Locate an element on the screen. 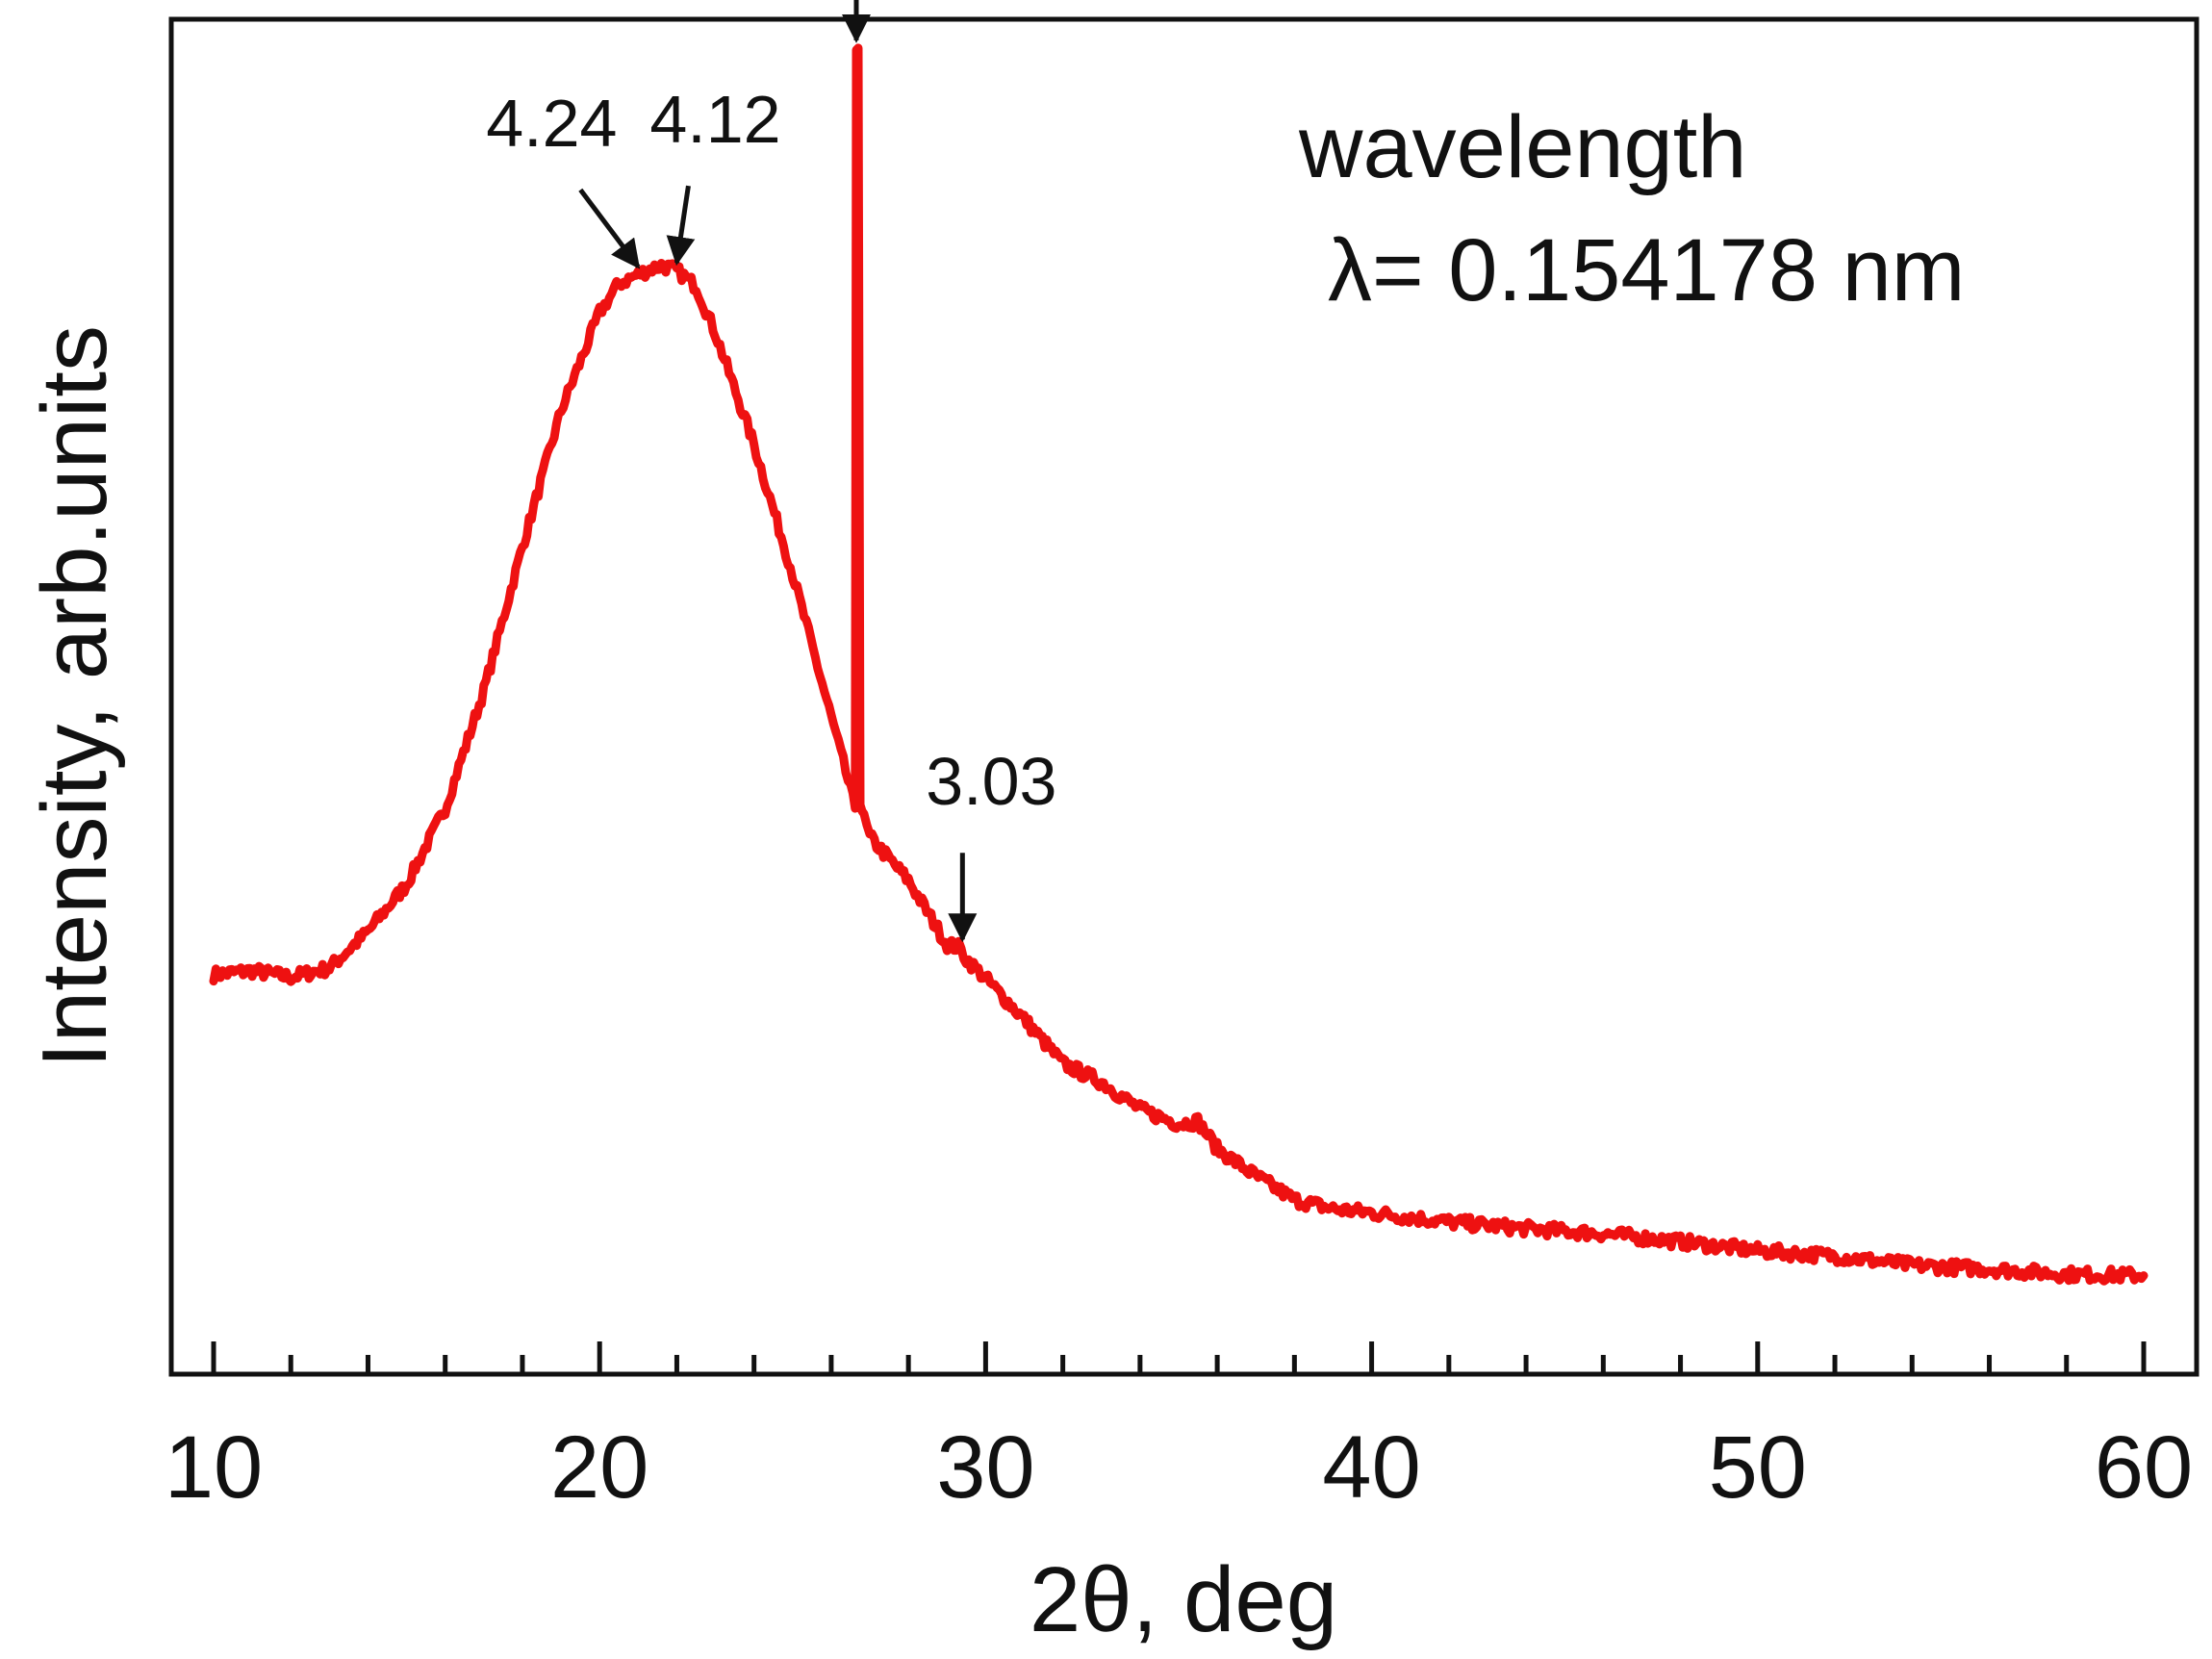 The width and height of the screenshot is (2212, 1659). x-axis-tick-labels: 10 20 30 40 50 60 is located at coordinates (1179, 1467).